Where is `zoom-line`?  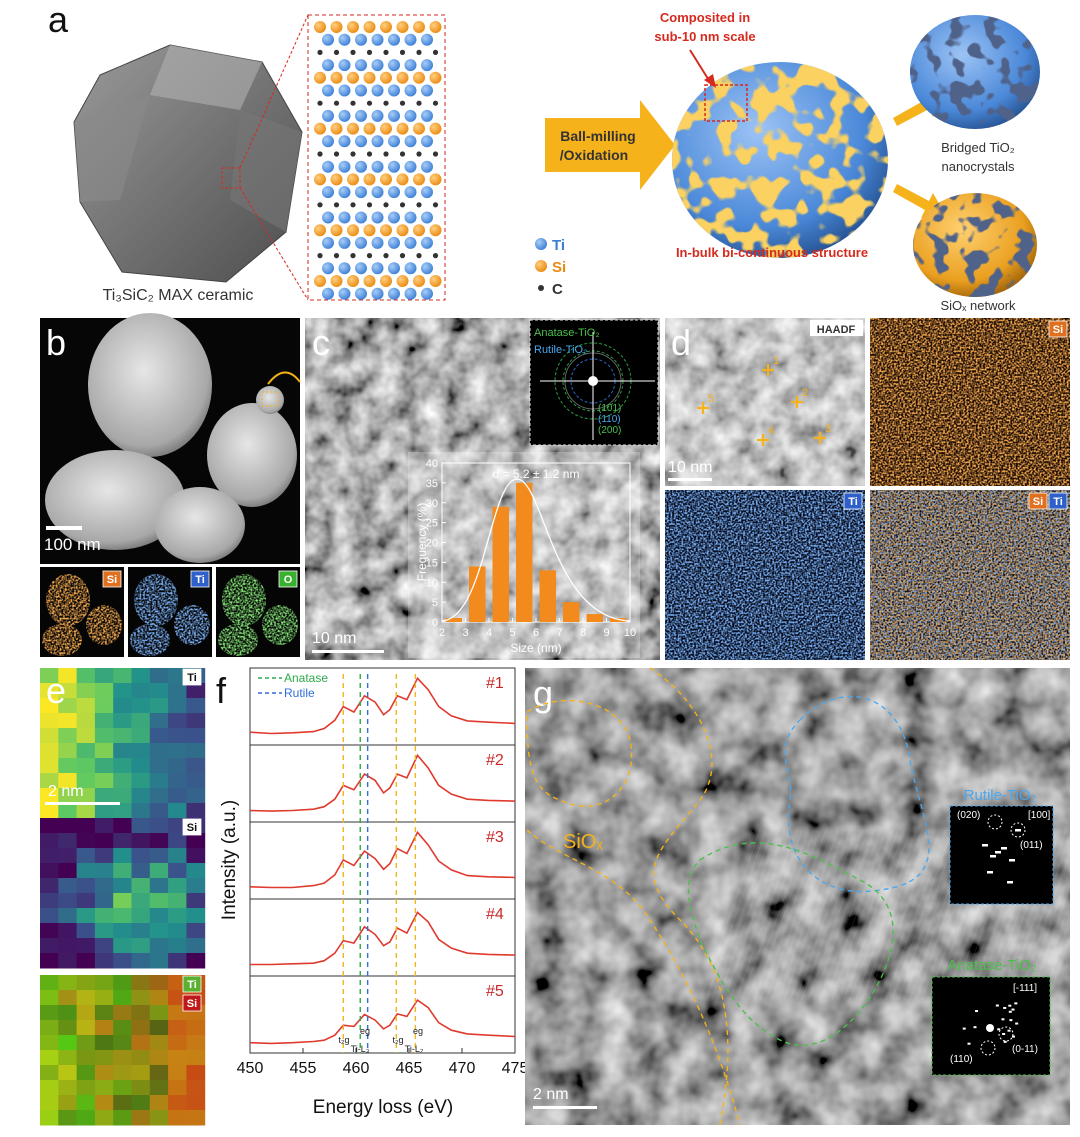
zoom-line is located at coordinates (274, 91).